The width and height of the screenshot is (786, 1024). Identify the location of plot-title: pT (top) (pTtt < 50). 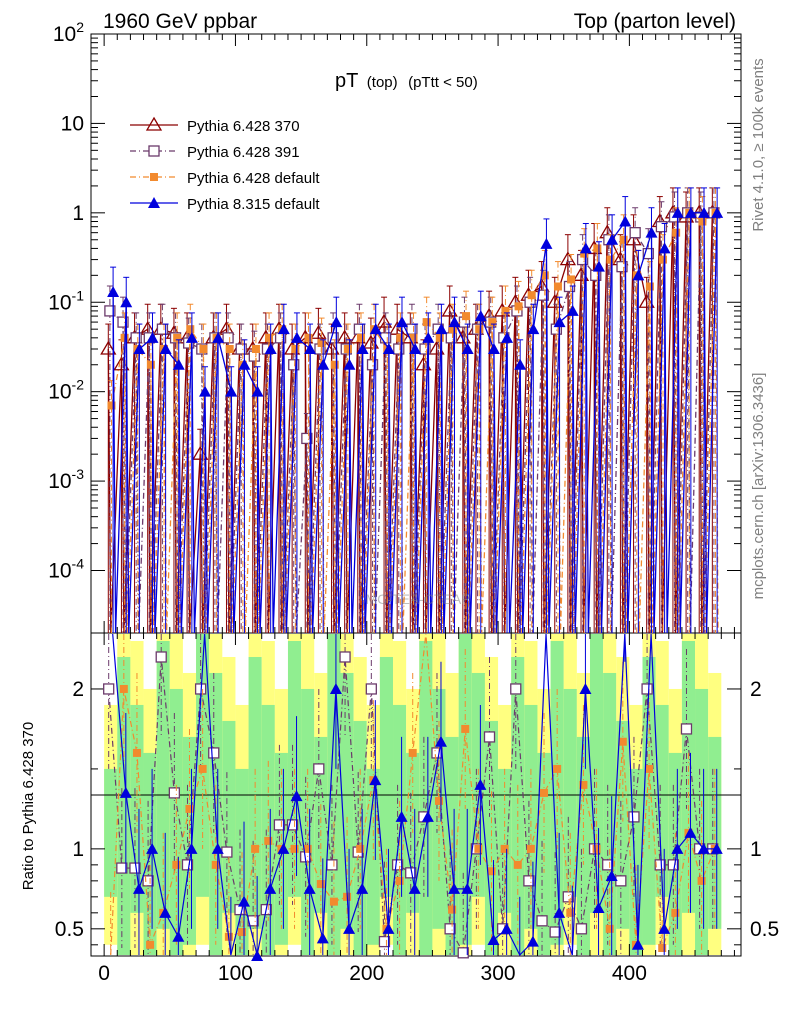
(406, 81).